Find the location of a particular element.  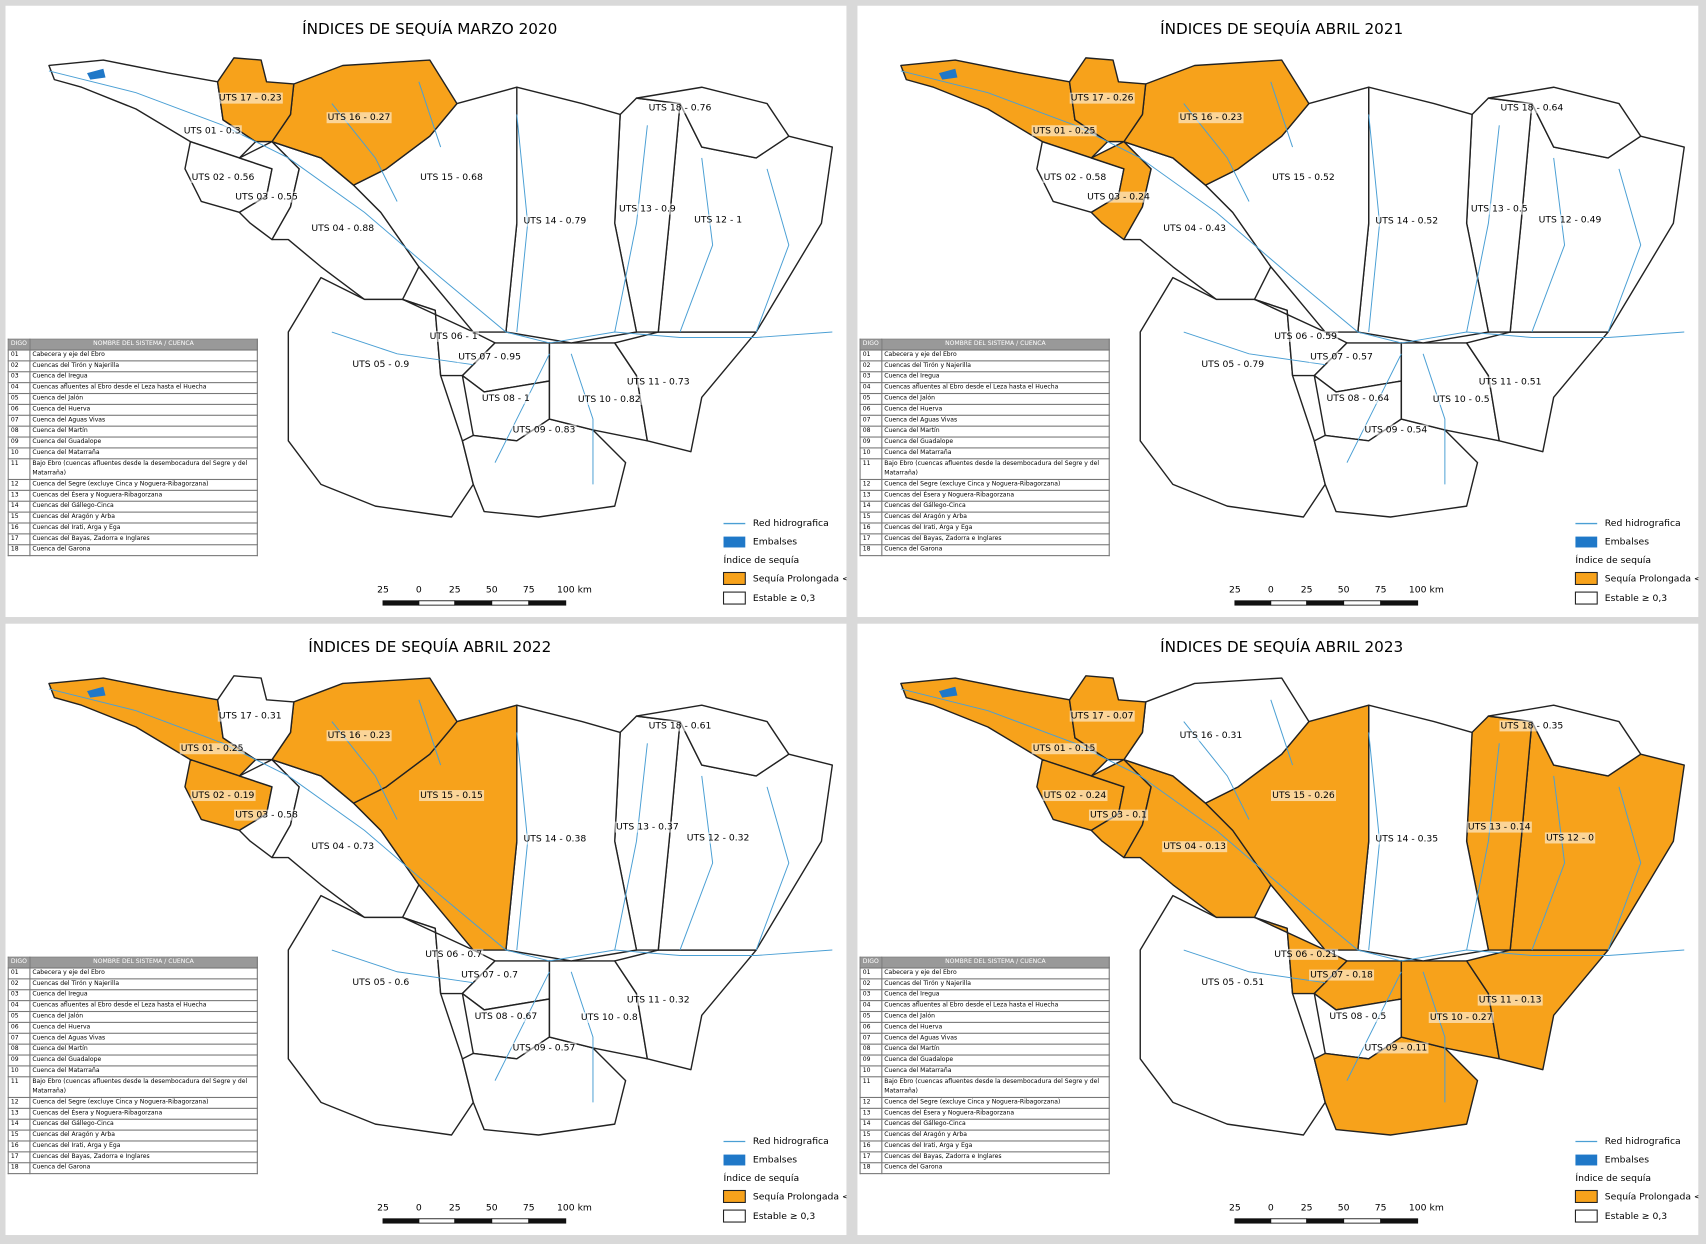

table-cell: Cuenca del Garona is located at coordinates (143, 1168).